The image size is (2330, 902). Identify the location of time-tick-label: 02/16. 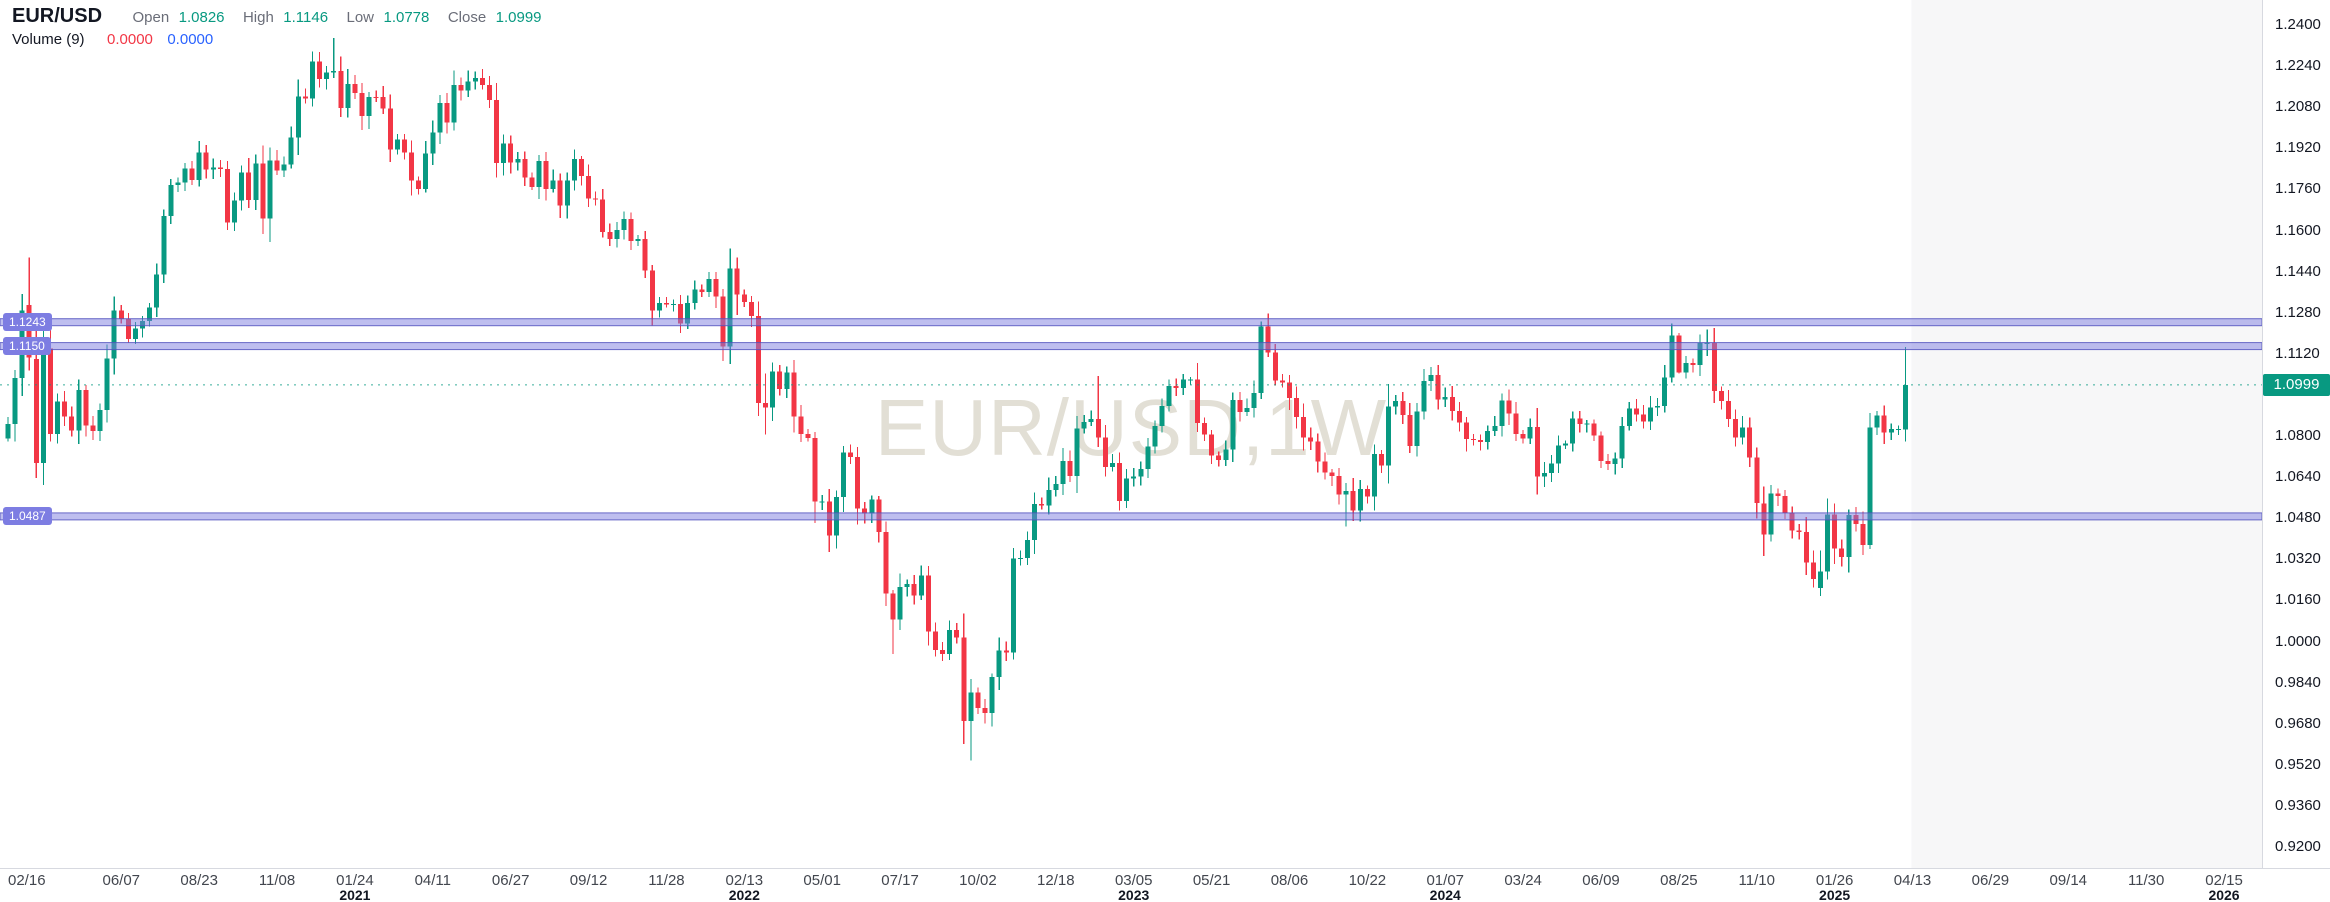
(27, 880).